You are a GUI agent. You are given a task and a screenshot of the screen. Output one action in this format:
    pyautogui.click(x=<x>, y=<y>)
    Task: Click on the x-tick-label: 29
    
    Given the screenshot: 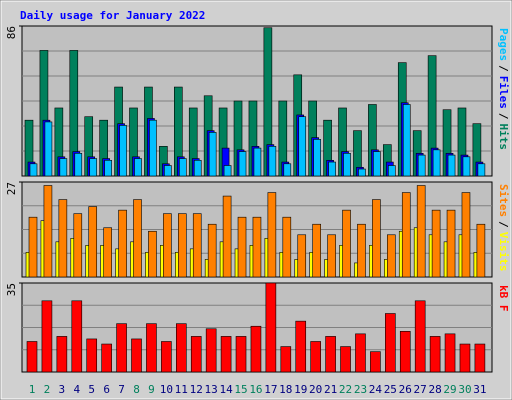 What is the action you would take?
    pyautogui.click(x=449, y=389)
    